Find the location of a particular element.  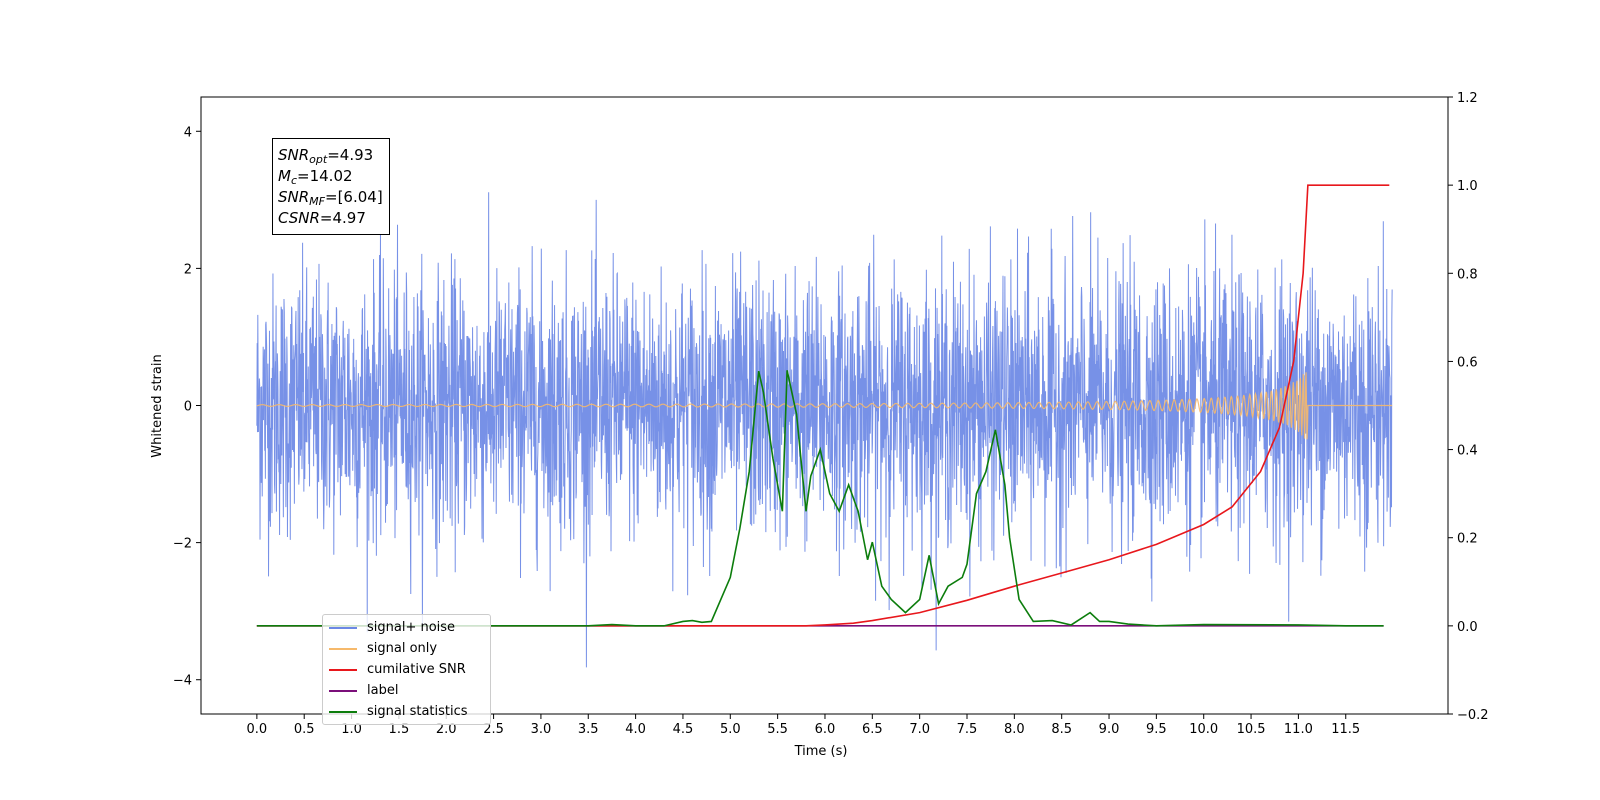

csnr-line: CSNR=4.97 is located at coordinates (322, 218).